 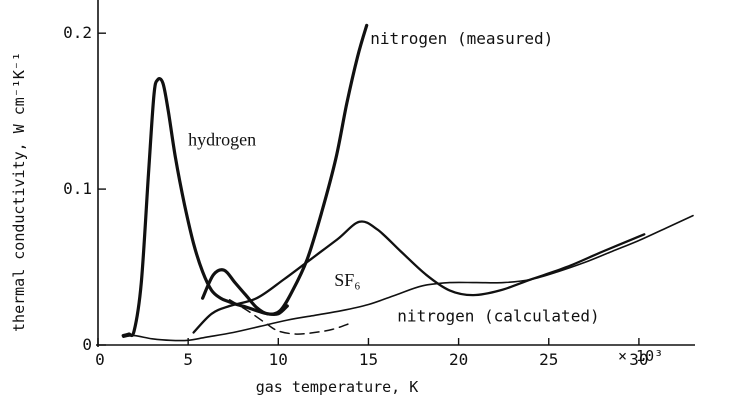 What do you see at coordinates (548, 359) in the screenshot?
I see `x-tick-label: 25` at bounding box center [548, 359].